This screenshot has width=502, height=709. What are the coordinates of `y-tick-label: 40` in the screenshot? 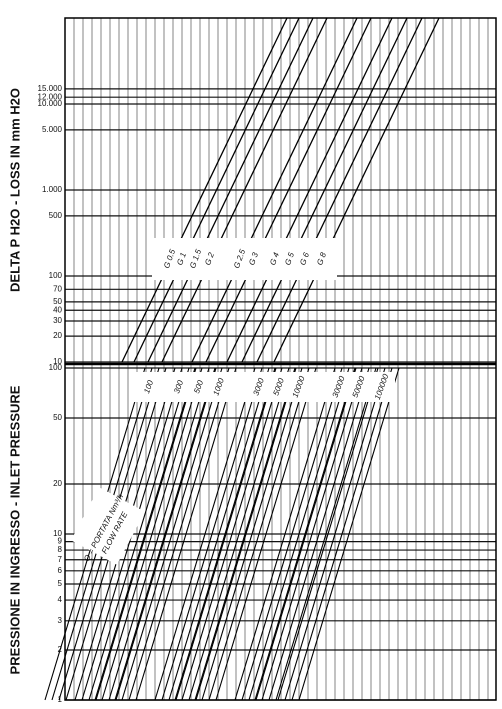 It's located at (57, 309).